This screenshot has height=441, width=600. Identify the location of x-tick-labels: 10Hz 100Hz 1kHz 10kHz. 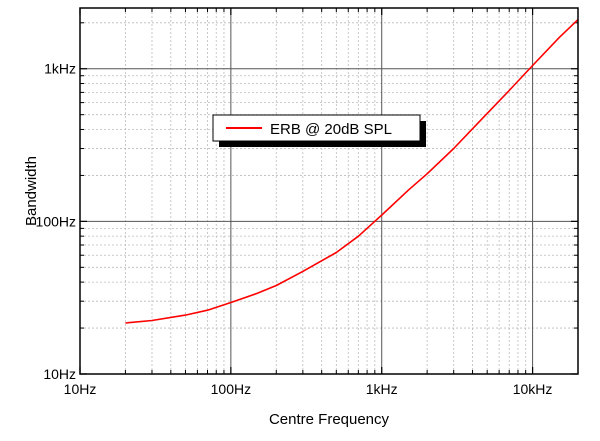
(308, 389).